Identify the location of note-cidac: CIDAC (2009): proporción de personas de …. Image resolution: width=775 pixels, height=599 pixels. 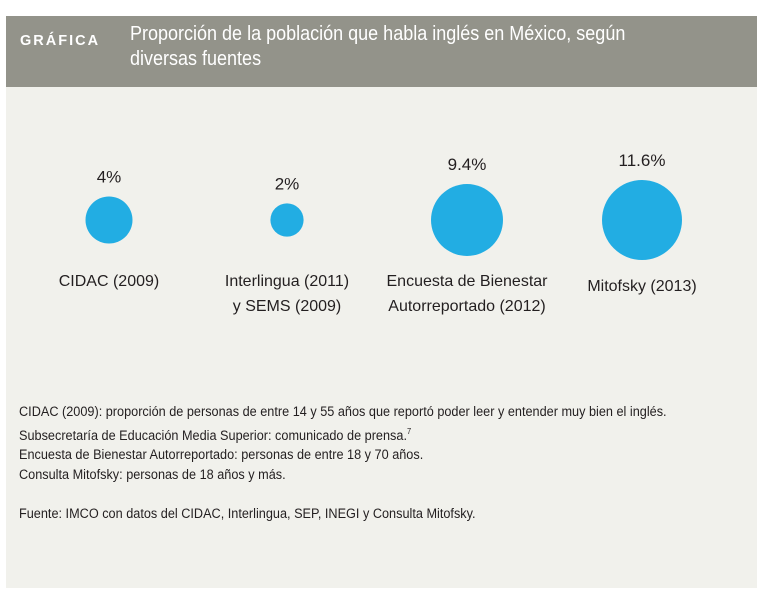
(343, 411).